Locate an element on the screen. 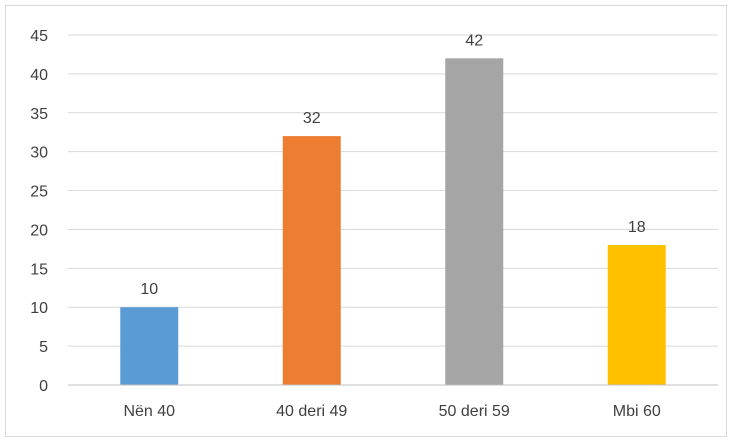  y-axis-ticks: 0 5 10 15 20 25 30 35 40 45 is located at coordinates (39, 211).